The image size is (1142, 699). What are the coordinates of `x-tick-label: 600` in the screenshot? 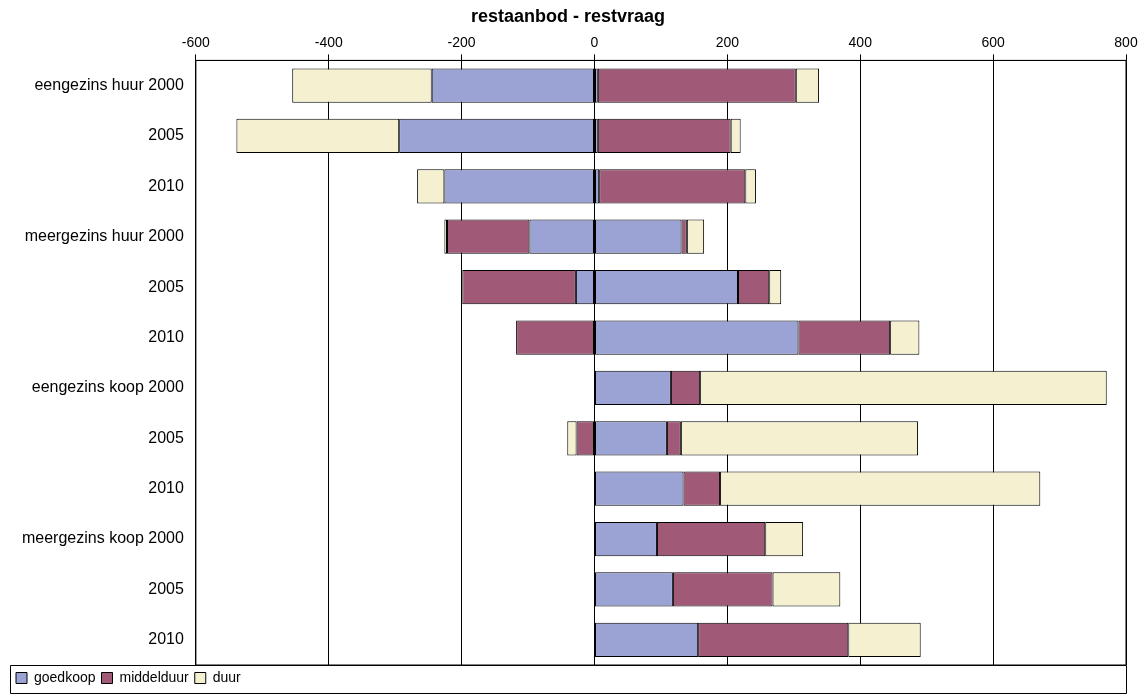 It's located at (993, 41).